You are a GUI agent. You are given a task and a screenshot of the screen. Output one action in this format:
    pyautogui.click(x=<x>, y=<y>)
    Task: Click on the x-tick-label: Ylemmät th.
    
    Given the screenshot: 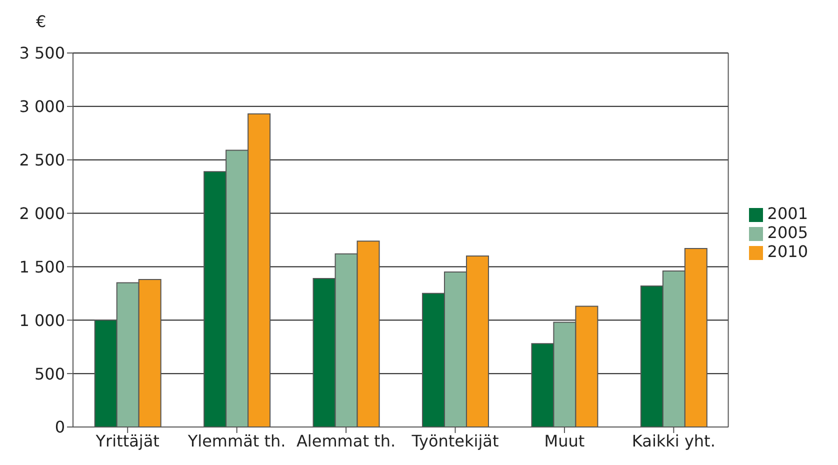 What is the action you would take?
    pyautogui.click(x=236, y=440)
    